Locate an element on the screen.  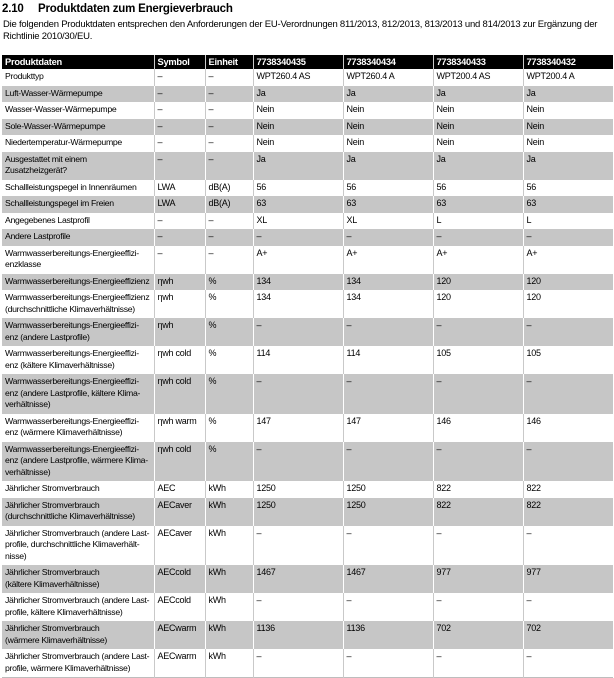
cell-value-2: – is located at coordinates (388, 461).